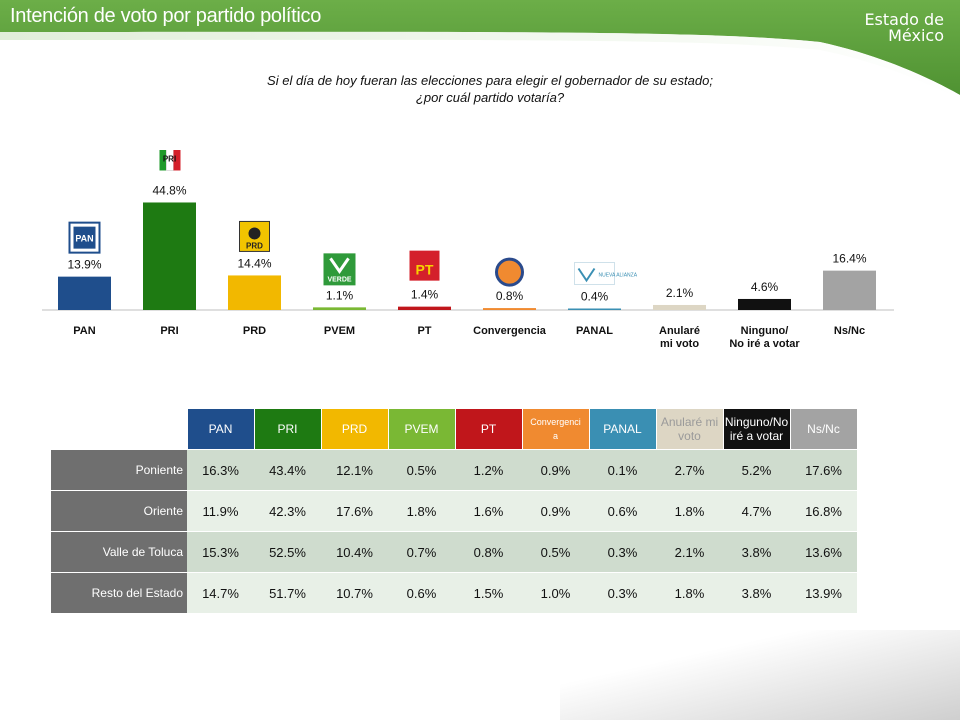 The width and height of the screenshot is (960, 720). I want to click on table-cell: 0.1%, so click(622, 470).